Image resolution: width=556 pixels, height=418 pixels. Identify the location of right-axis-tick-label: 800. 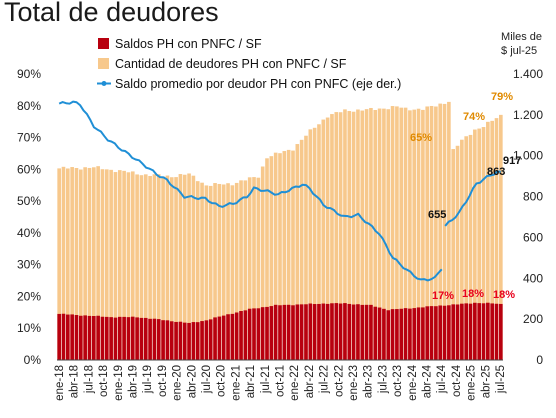
(533, 197).